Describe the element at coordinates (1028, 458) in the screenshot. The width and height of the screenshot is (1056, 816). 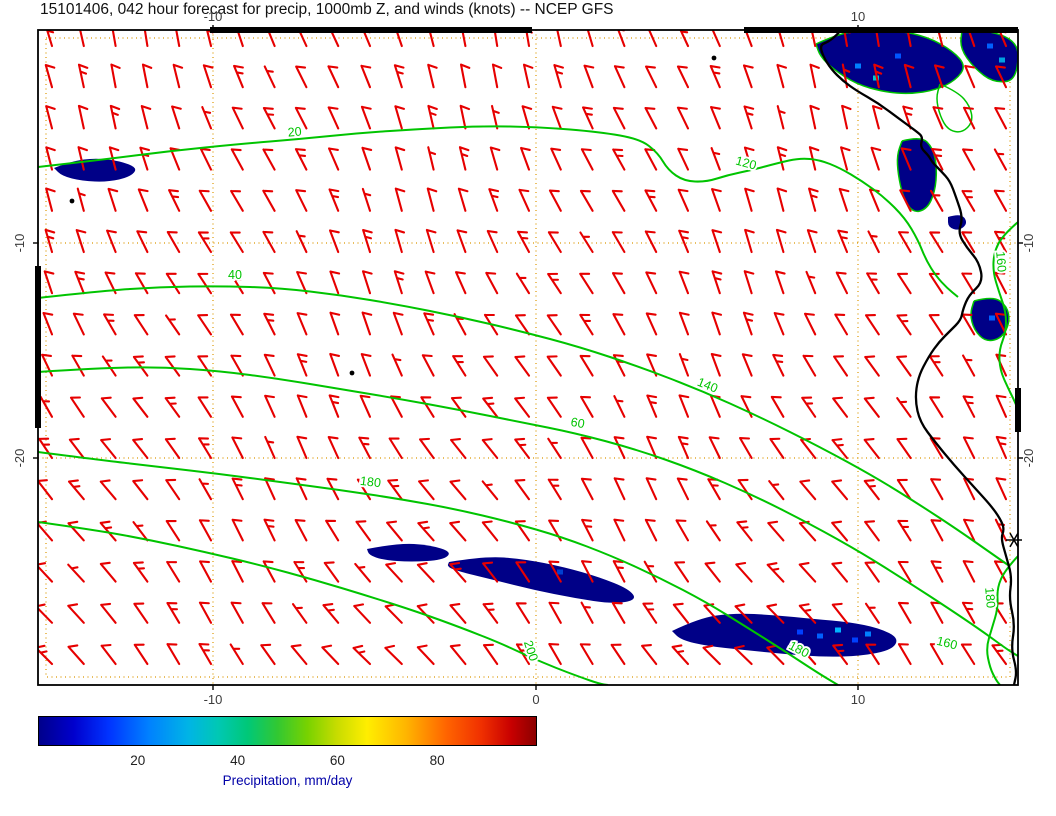
I see `axis-label-right: -20` at that location.